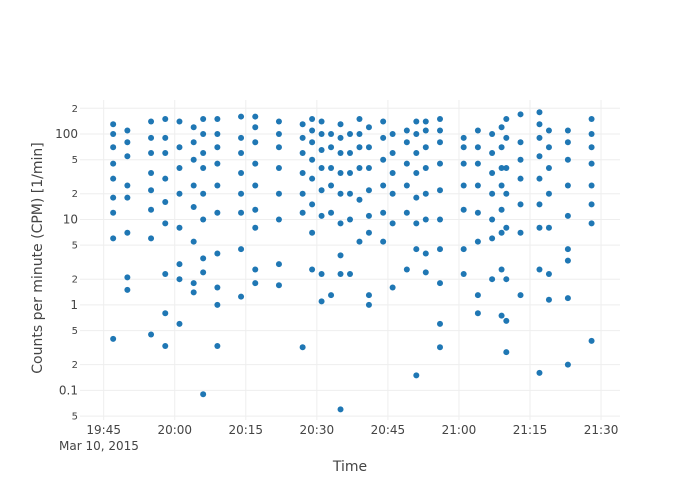 Image resolution: width=700 pixels, height=500 pixels. Describe the element at coordinates (68, 390) in the screenshot. I see `y-tick-label: 0.1` at that location.